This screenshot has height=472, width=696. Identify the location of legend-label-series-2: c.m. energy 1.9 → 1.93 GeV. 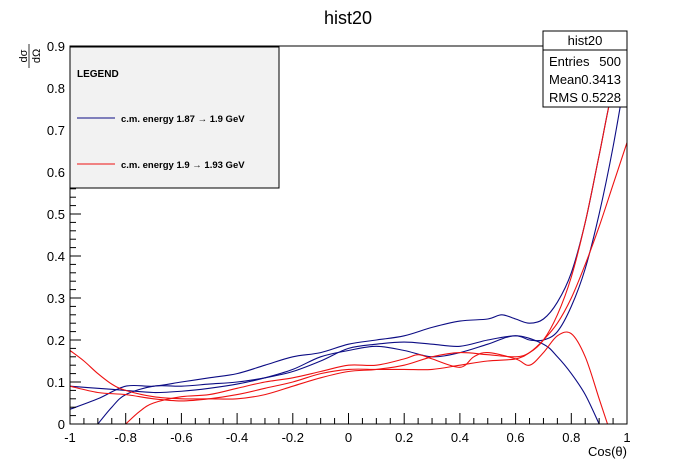
(183, 165).